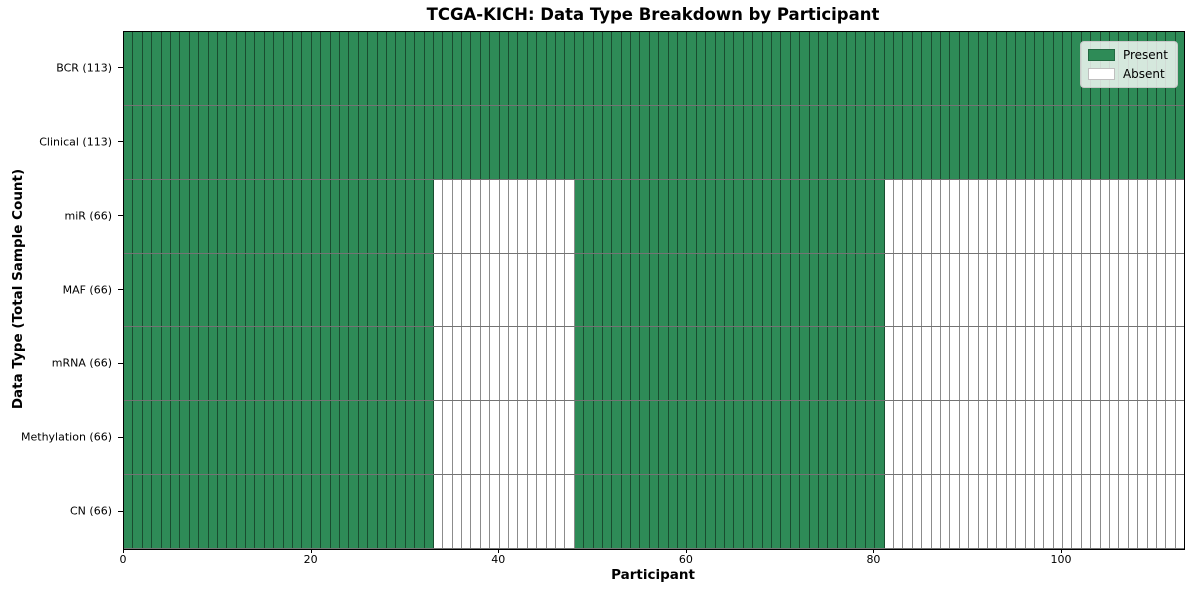 This screenshot has width=1200, height=600. I want to click on legend: Present Absent, so click(1128, 64).